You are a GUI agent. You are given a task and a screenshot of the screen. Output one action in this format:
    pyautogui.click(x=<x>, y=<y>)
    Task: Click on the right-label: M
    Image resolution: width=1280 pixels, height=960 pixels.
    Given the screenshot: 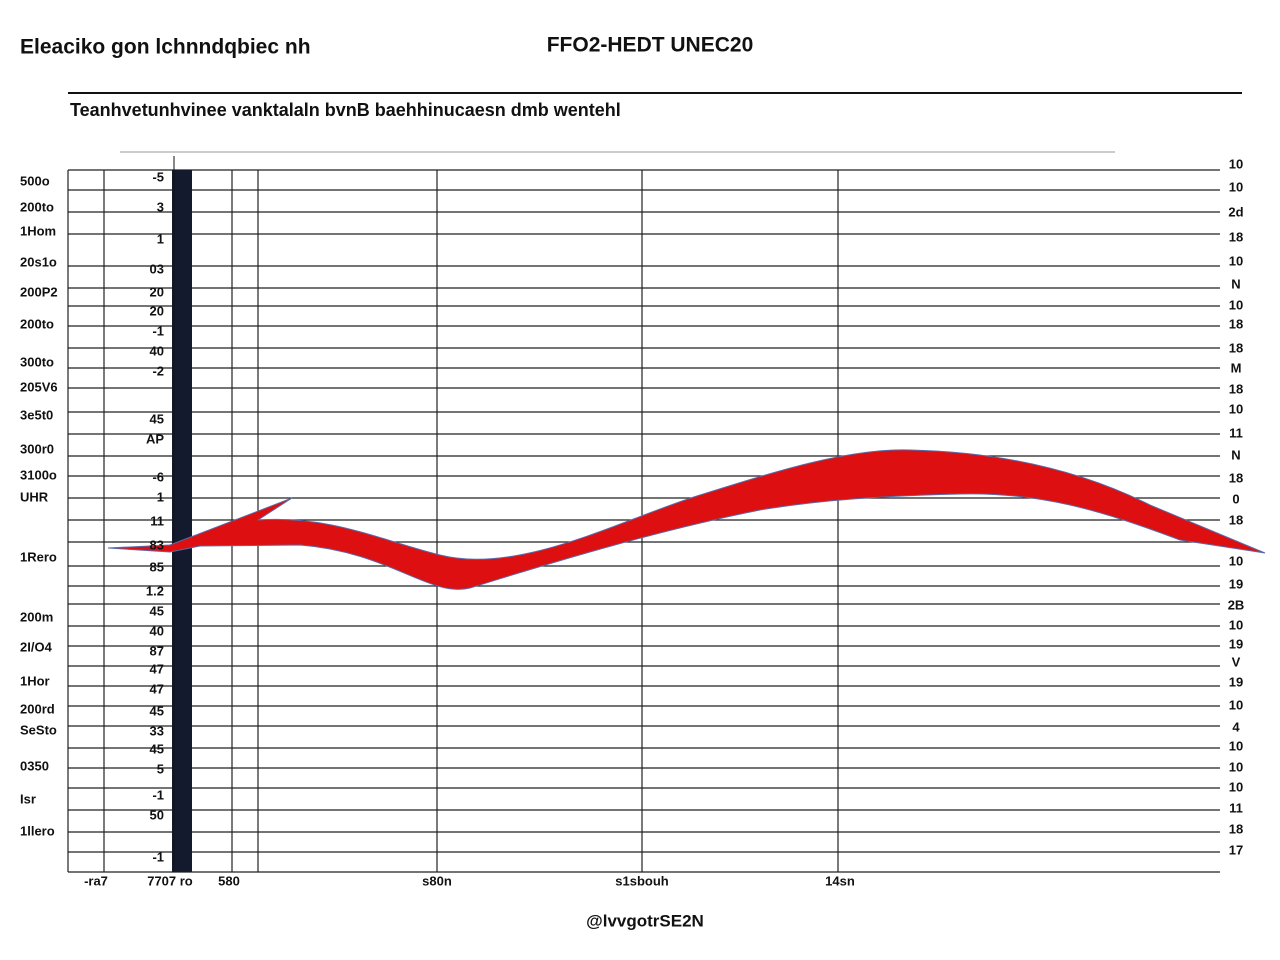 What is the action you would take?
    pyautogui.click(x=1236, y=367)
    